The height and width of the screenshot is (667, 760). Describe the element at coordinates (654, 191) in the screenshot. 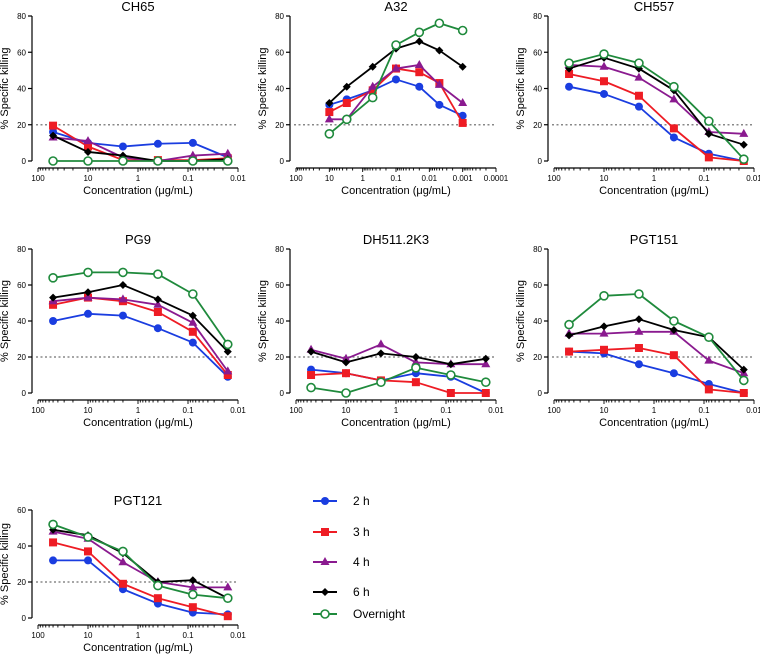

I see `x-axis-label: Concentration (μg/mL)` at that location.